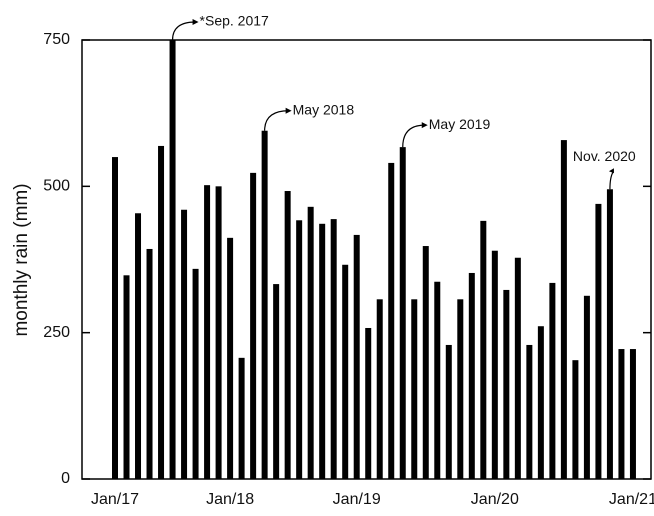 The image size is (654, 516). What do you see at coordinates (495, 499) in the screenshot?
I see `x-tick-label: Jan/20` at bounding box center [495, 499].